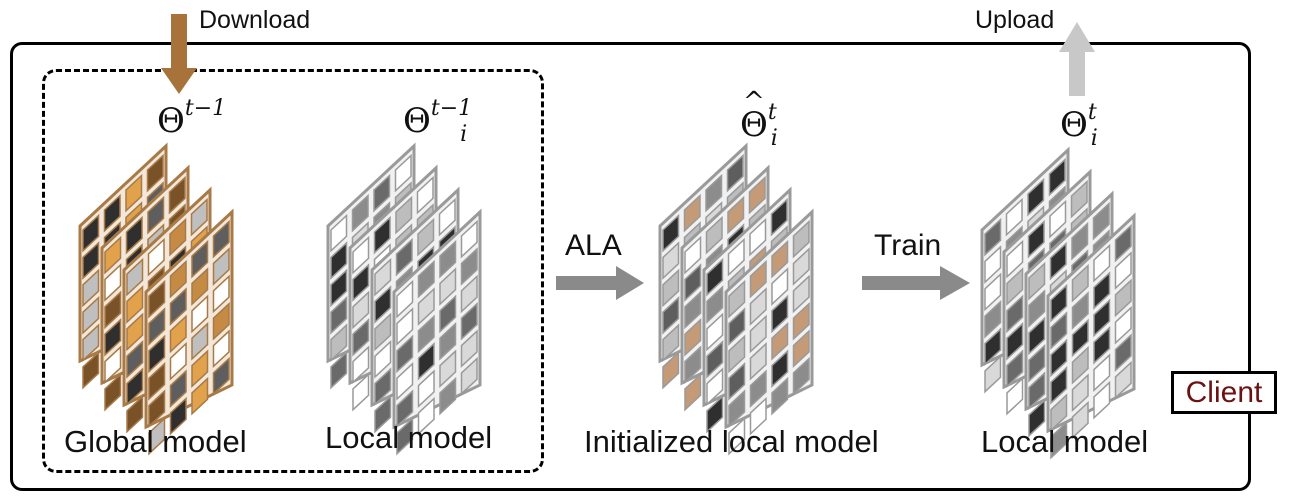  I want to click on local-prev-caption: Local model, so click(409, 437).